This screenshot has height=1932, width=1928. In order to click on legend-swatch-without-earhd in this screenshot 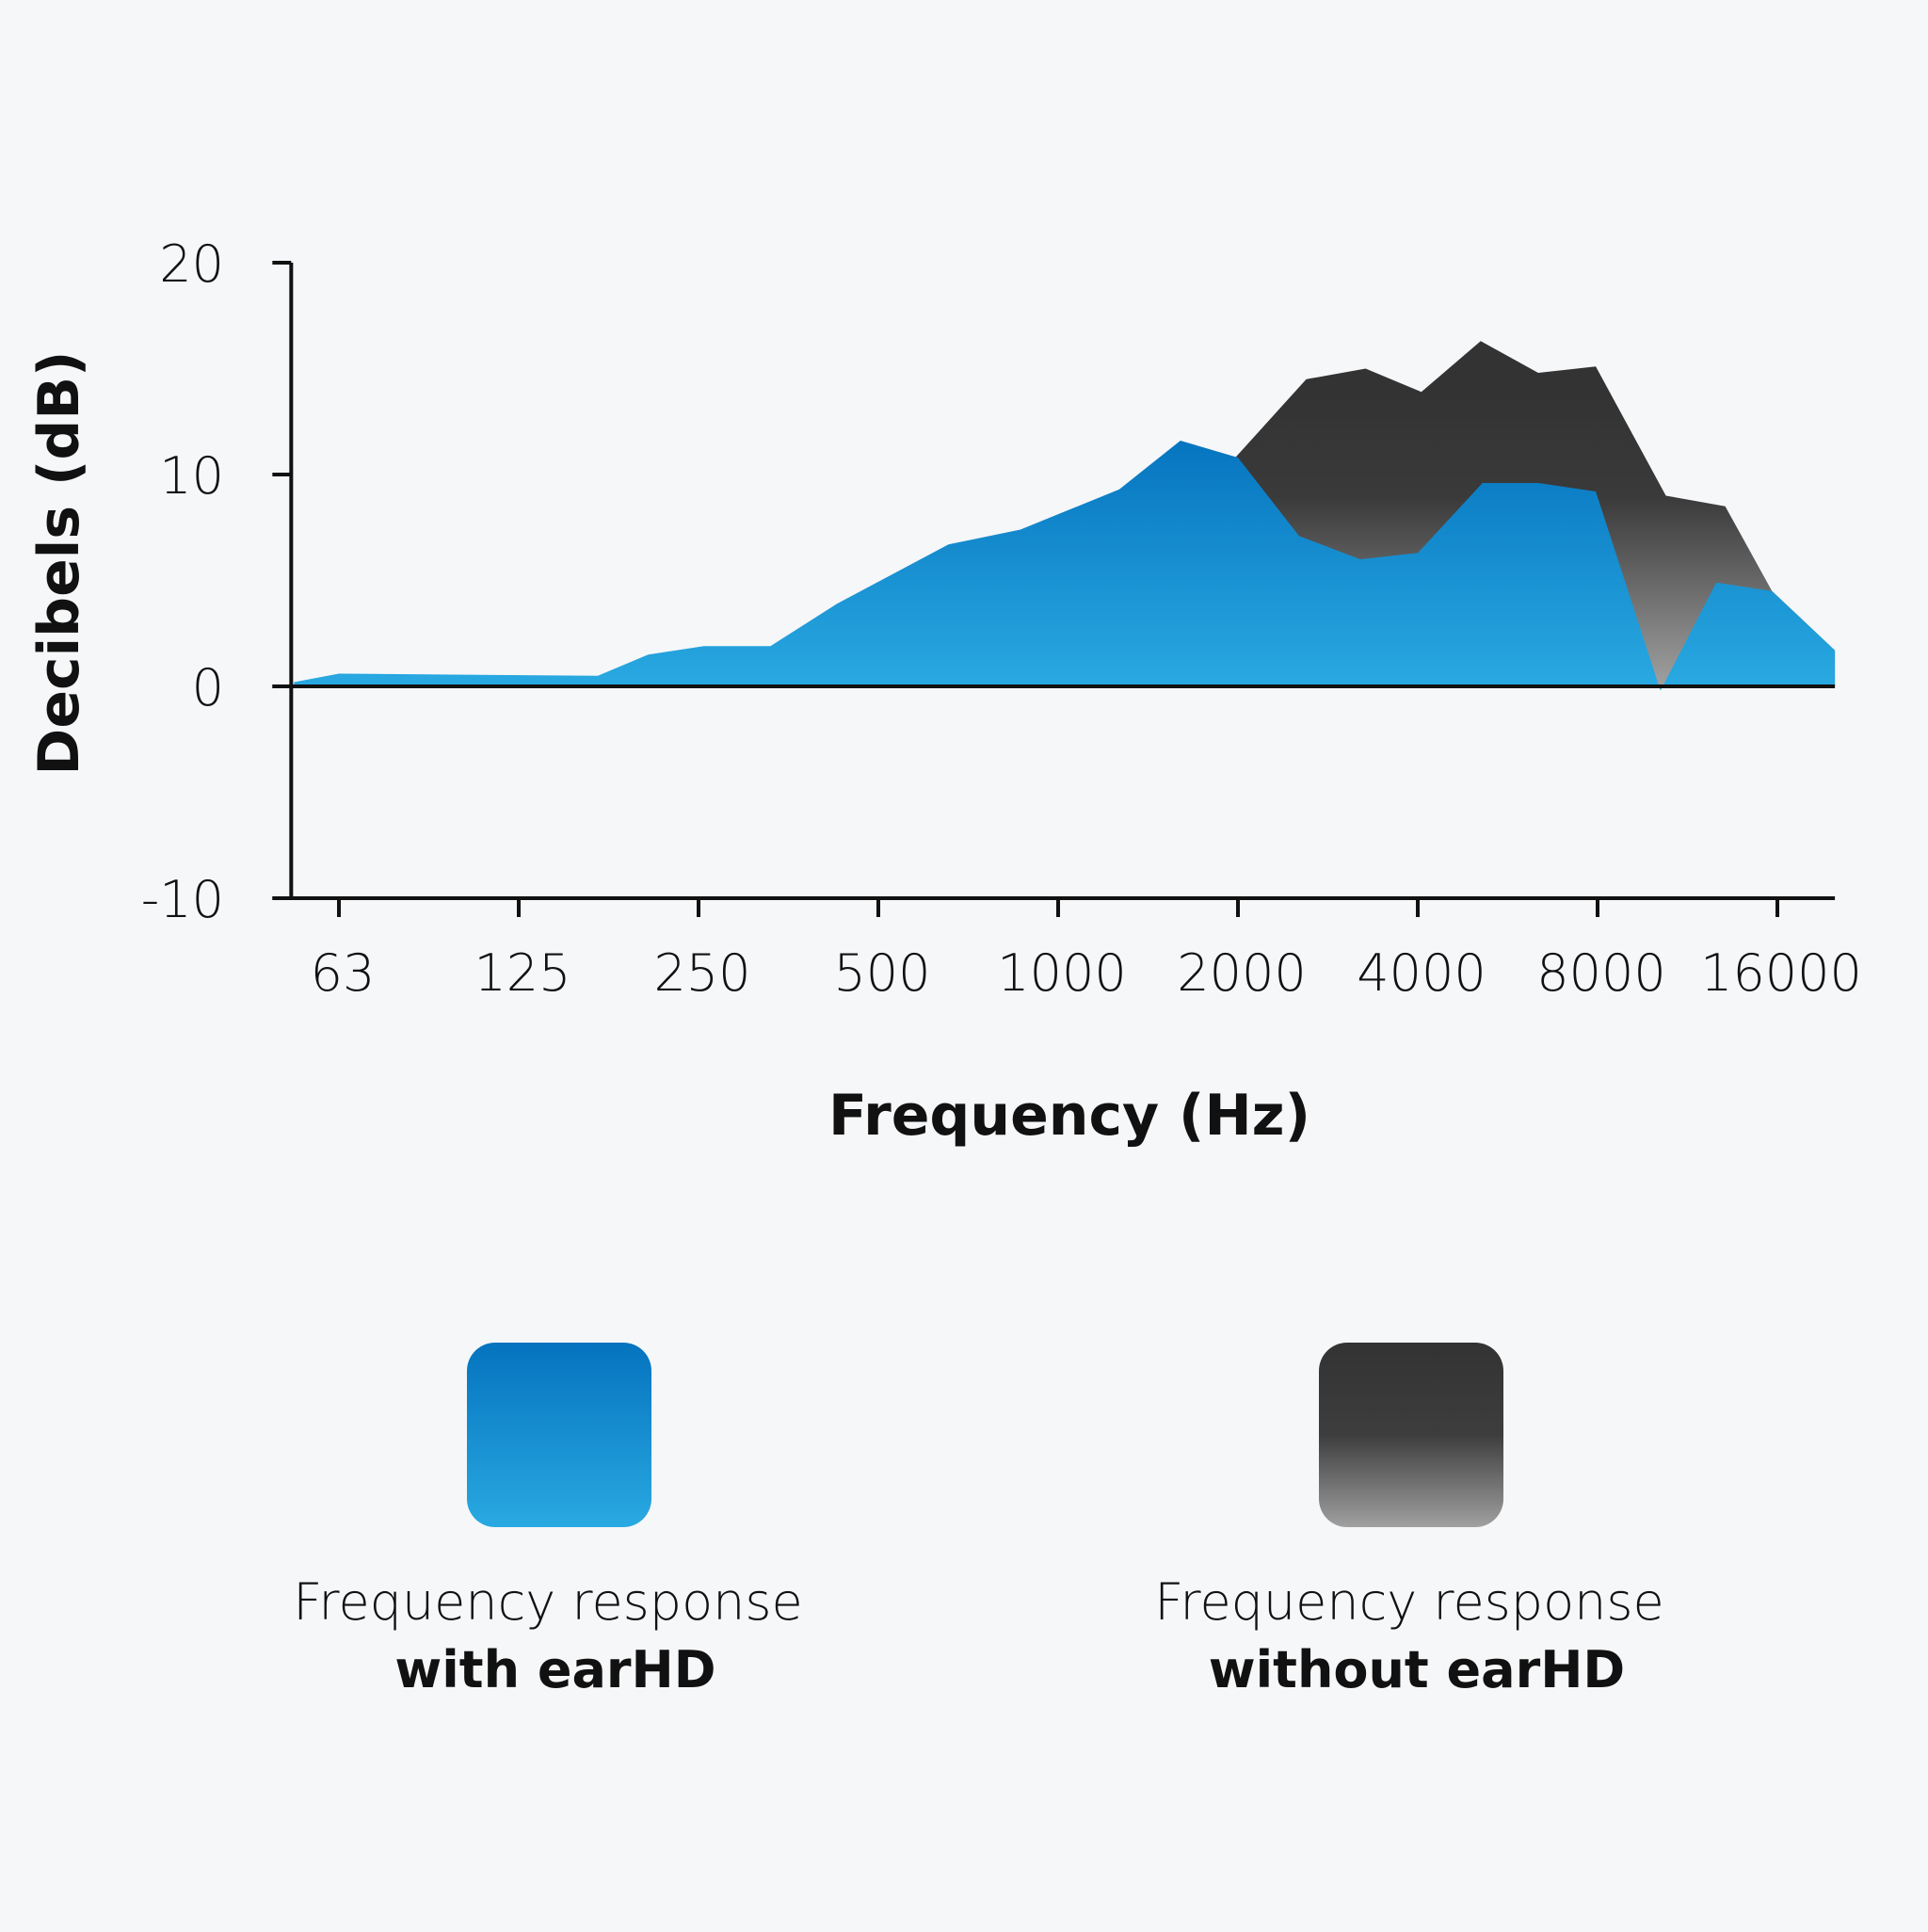, I will do `click(1411, 1435)`.